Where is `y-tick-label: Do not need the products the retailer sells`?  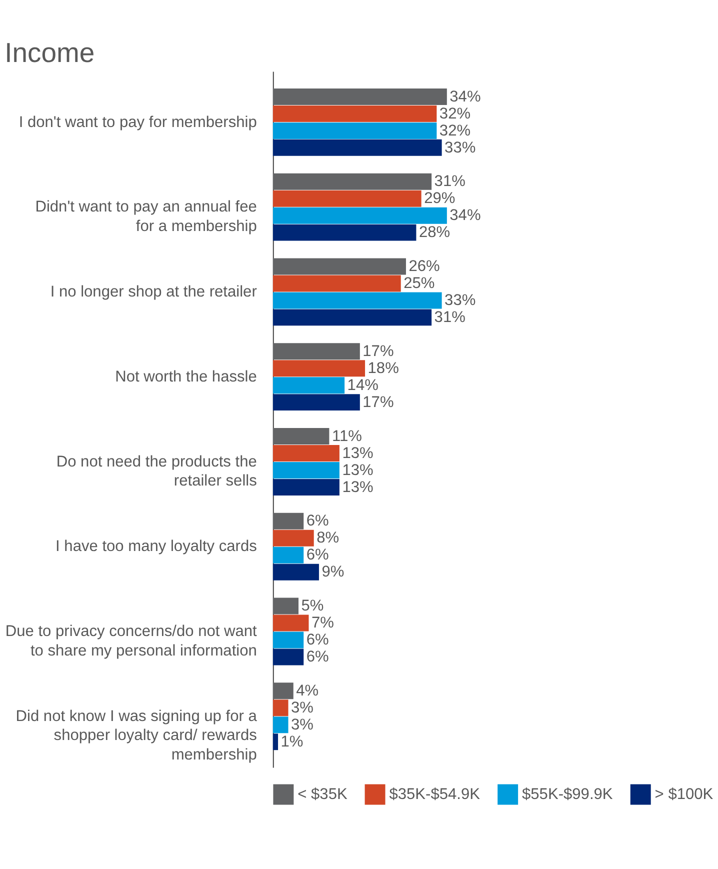 y-tick-label: Do not need the products the retailer sells is located at coordinates (157, 471).